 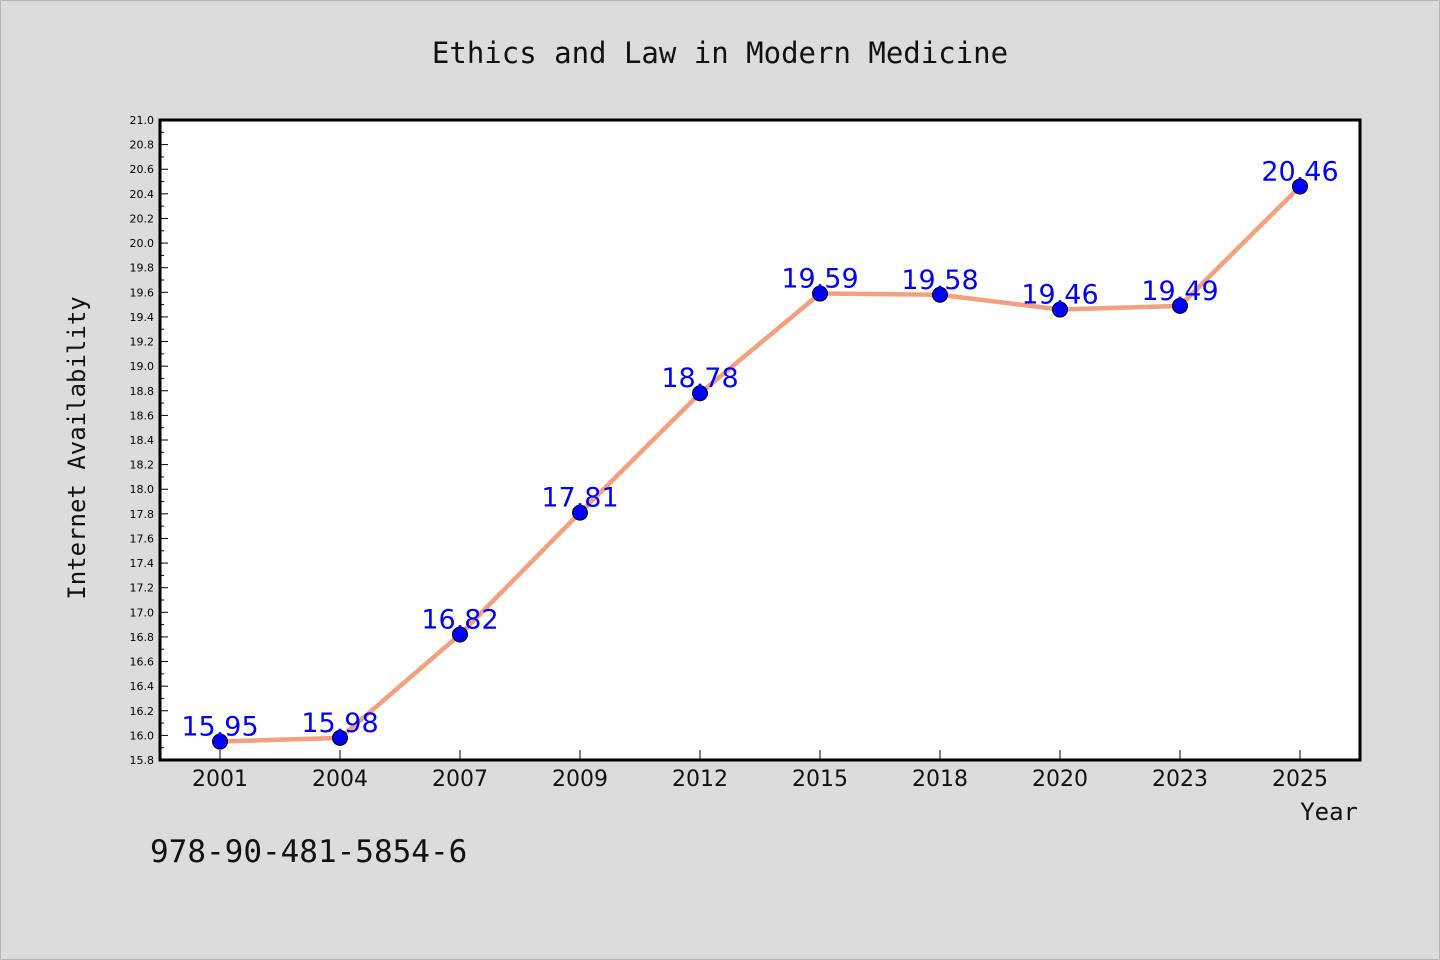 I want to click on y-tick-label: 18.4, so click(x=142, y=440).